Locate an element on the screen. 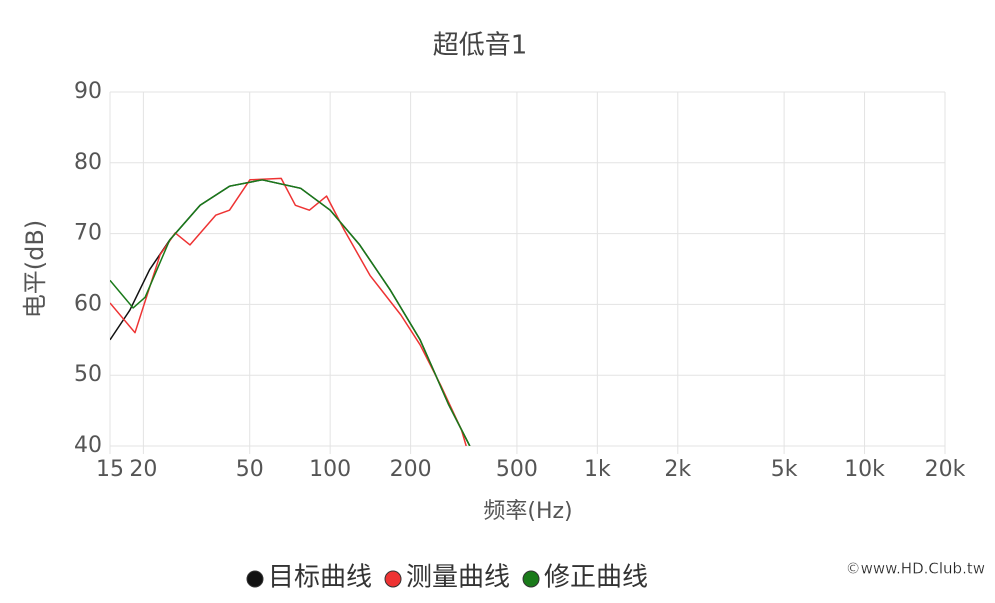  x-tick-label: 15 is located at coordinates (110, 469).